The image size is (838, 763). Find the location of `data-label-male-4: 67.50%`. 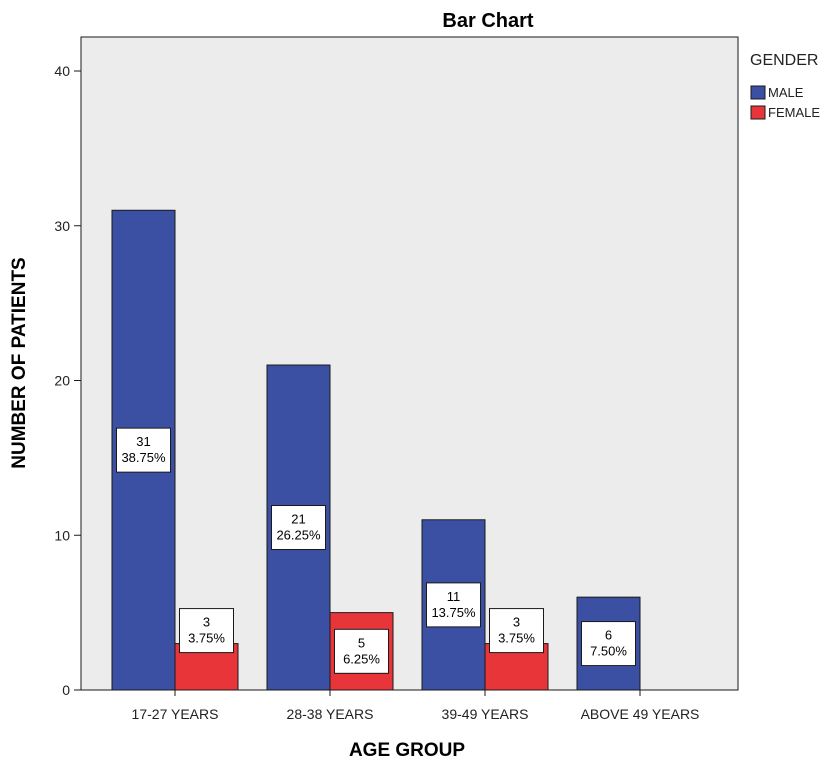

data-label-male-4: 67.50% is located at coordinates (608, 644).